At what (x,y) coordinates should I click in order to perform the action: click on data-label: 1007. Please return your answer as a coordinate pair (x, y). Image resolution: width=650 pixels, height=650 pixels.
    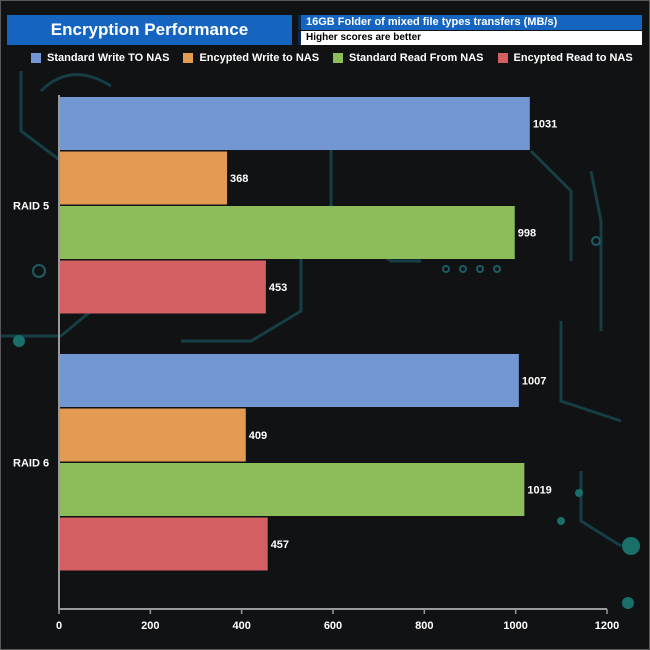
    Looking at the image, I should click on (534, 382).